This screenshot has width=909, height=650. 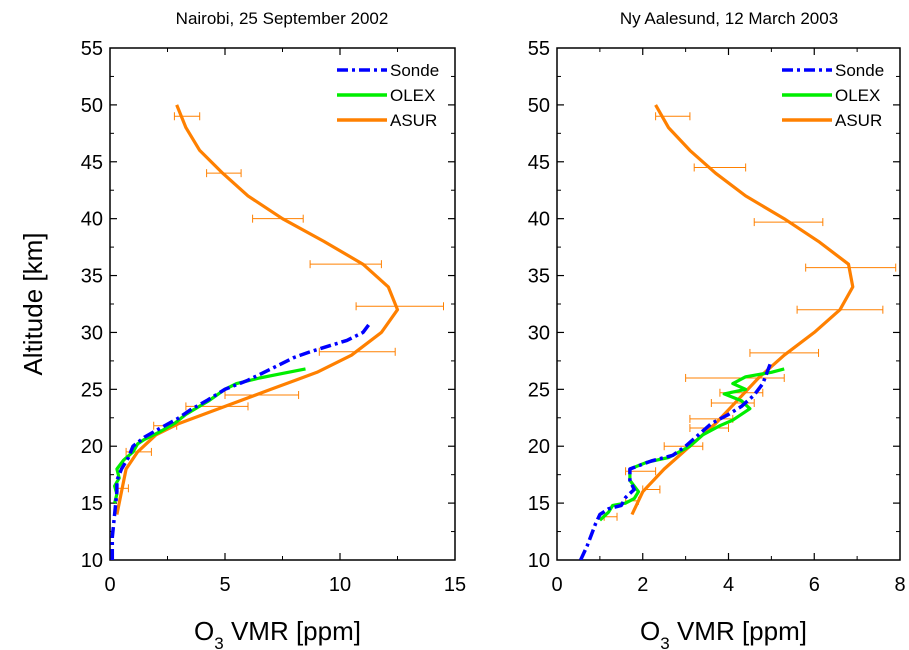 I want to click on x-tick-label: 8, so click(x=899, y=585).